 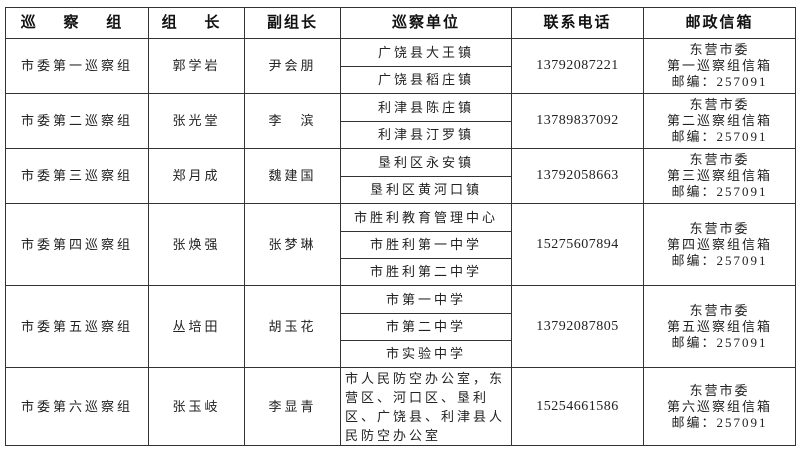 I want to click on mailbox-line: 第三巡察组信箱, so click(x=719, y=175).